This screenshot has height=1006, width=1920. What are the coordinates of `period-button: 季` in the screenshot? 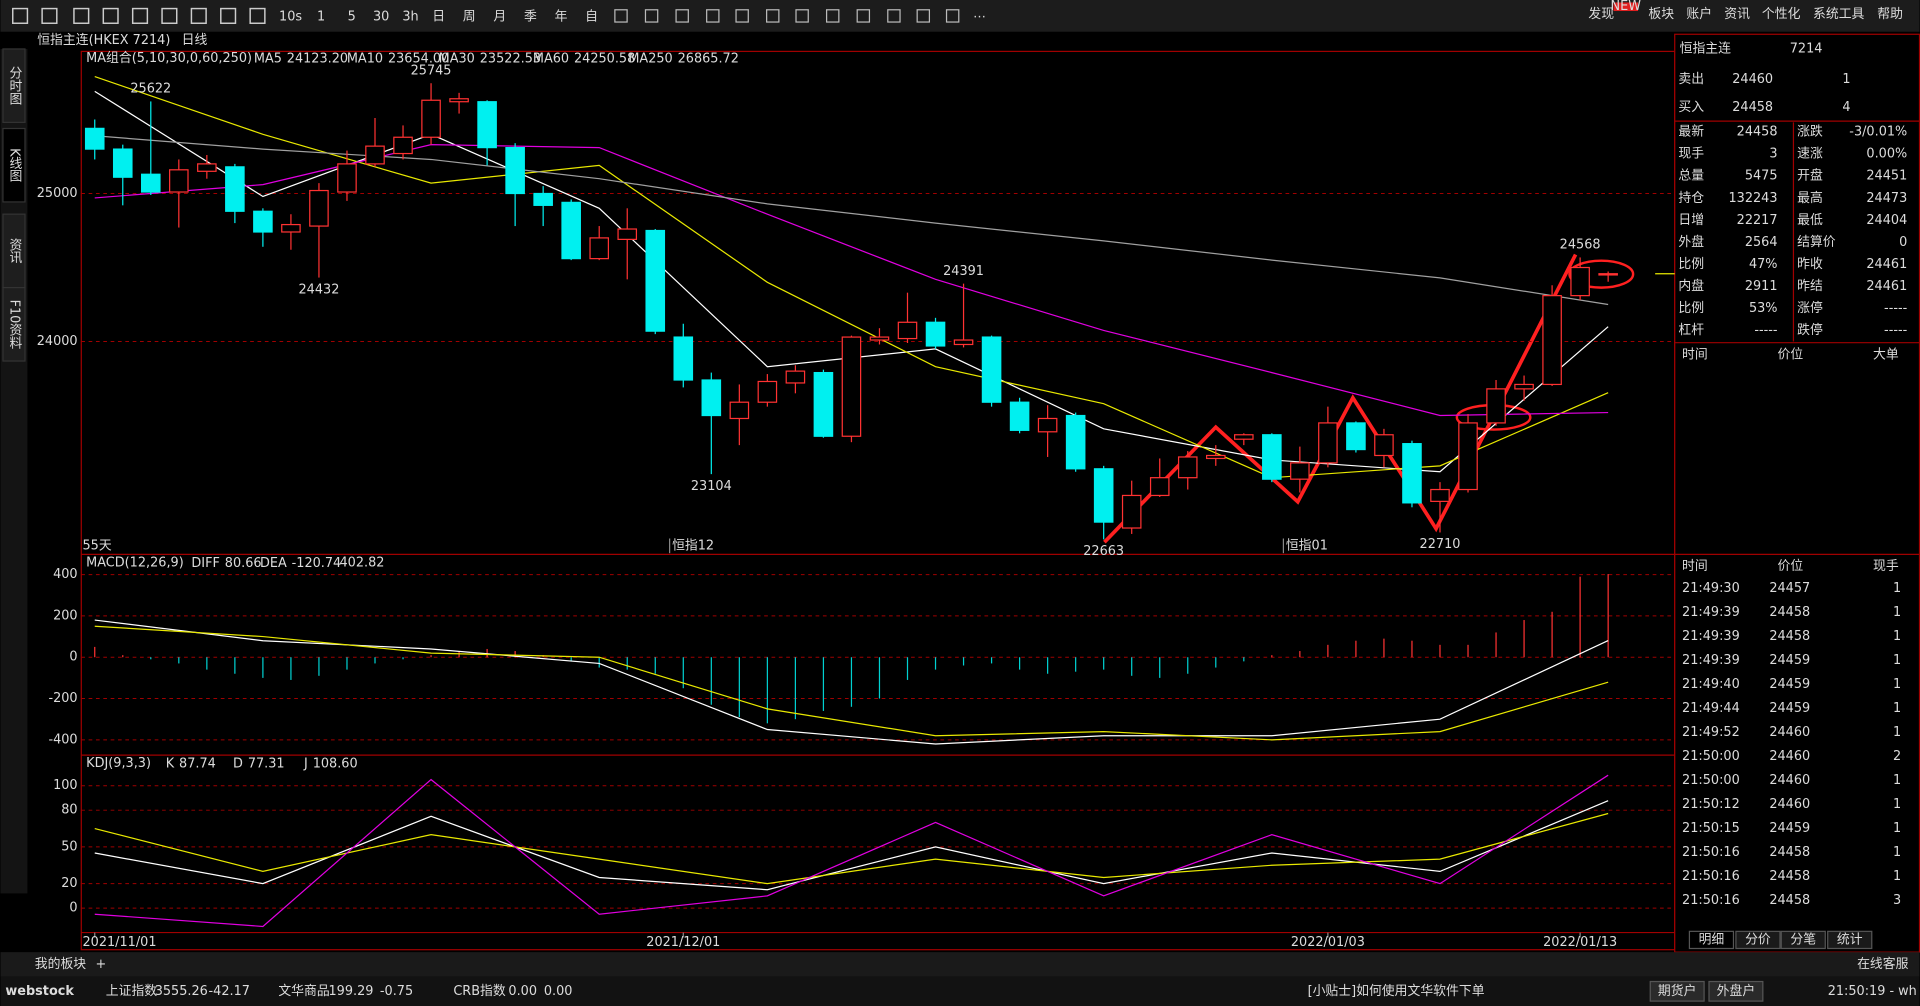 It's located at (530, 17).